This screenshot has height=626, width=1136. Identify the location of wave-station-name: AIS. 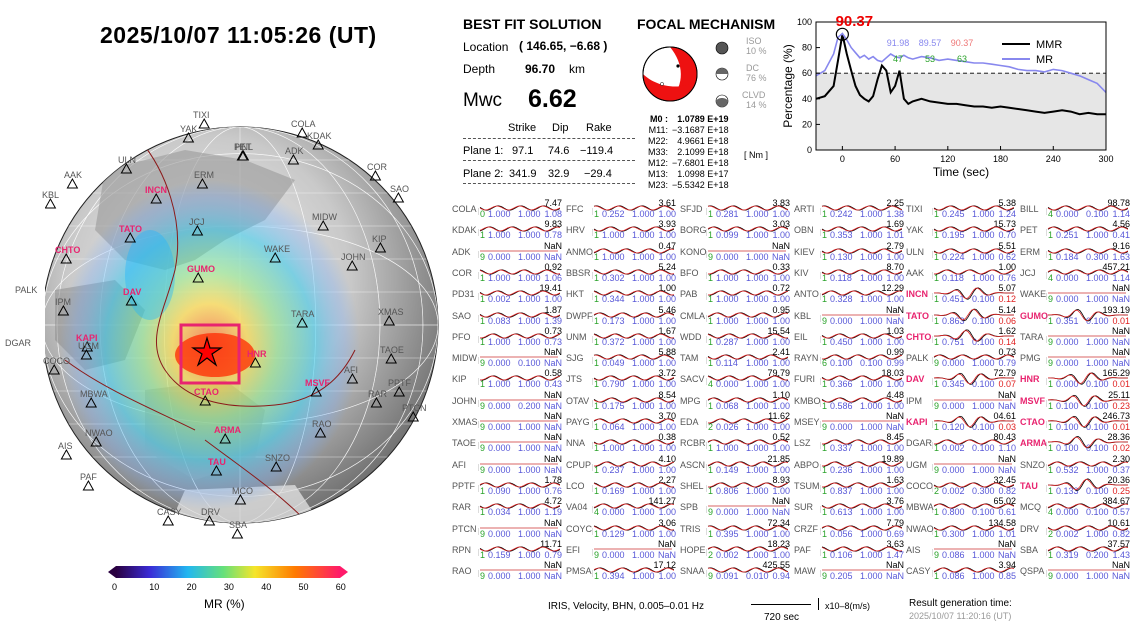
(913, 549).